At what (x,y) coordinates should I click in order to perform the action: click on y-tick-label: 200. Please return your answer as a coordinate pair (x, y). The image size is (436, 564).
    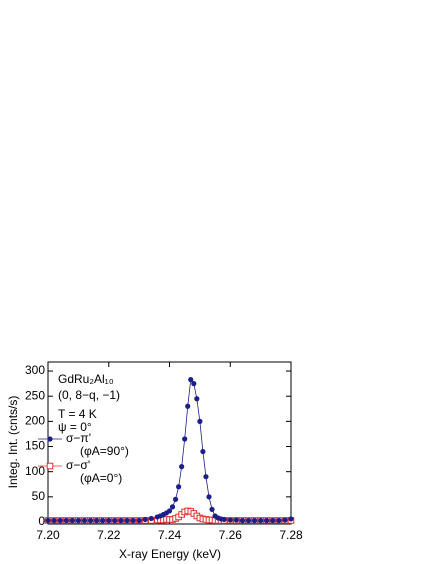
    Looking at the image, I should click on (35, 421).